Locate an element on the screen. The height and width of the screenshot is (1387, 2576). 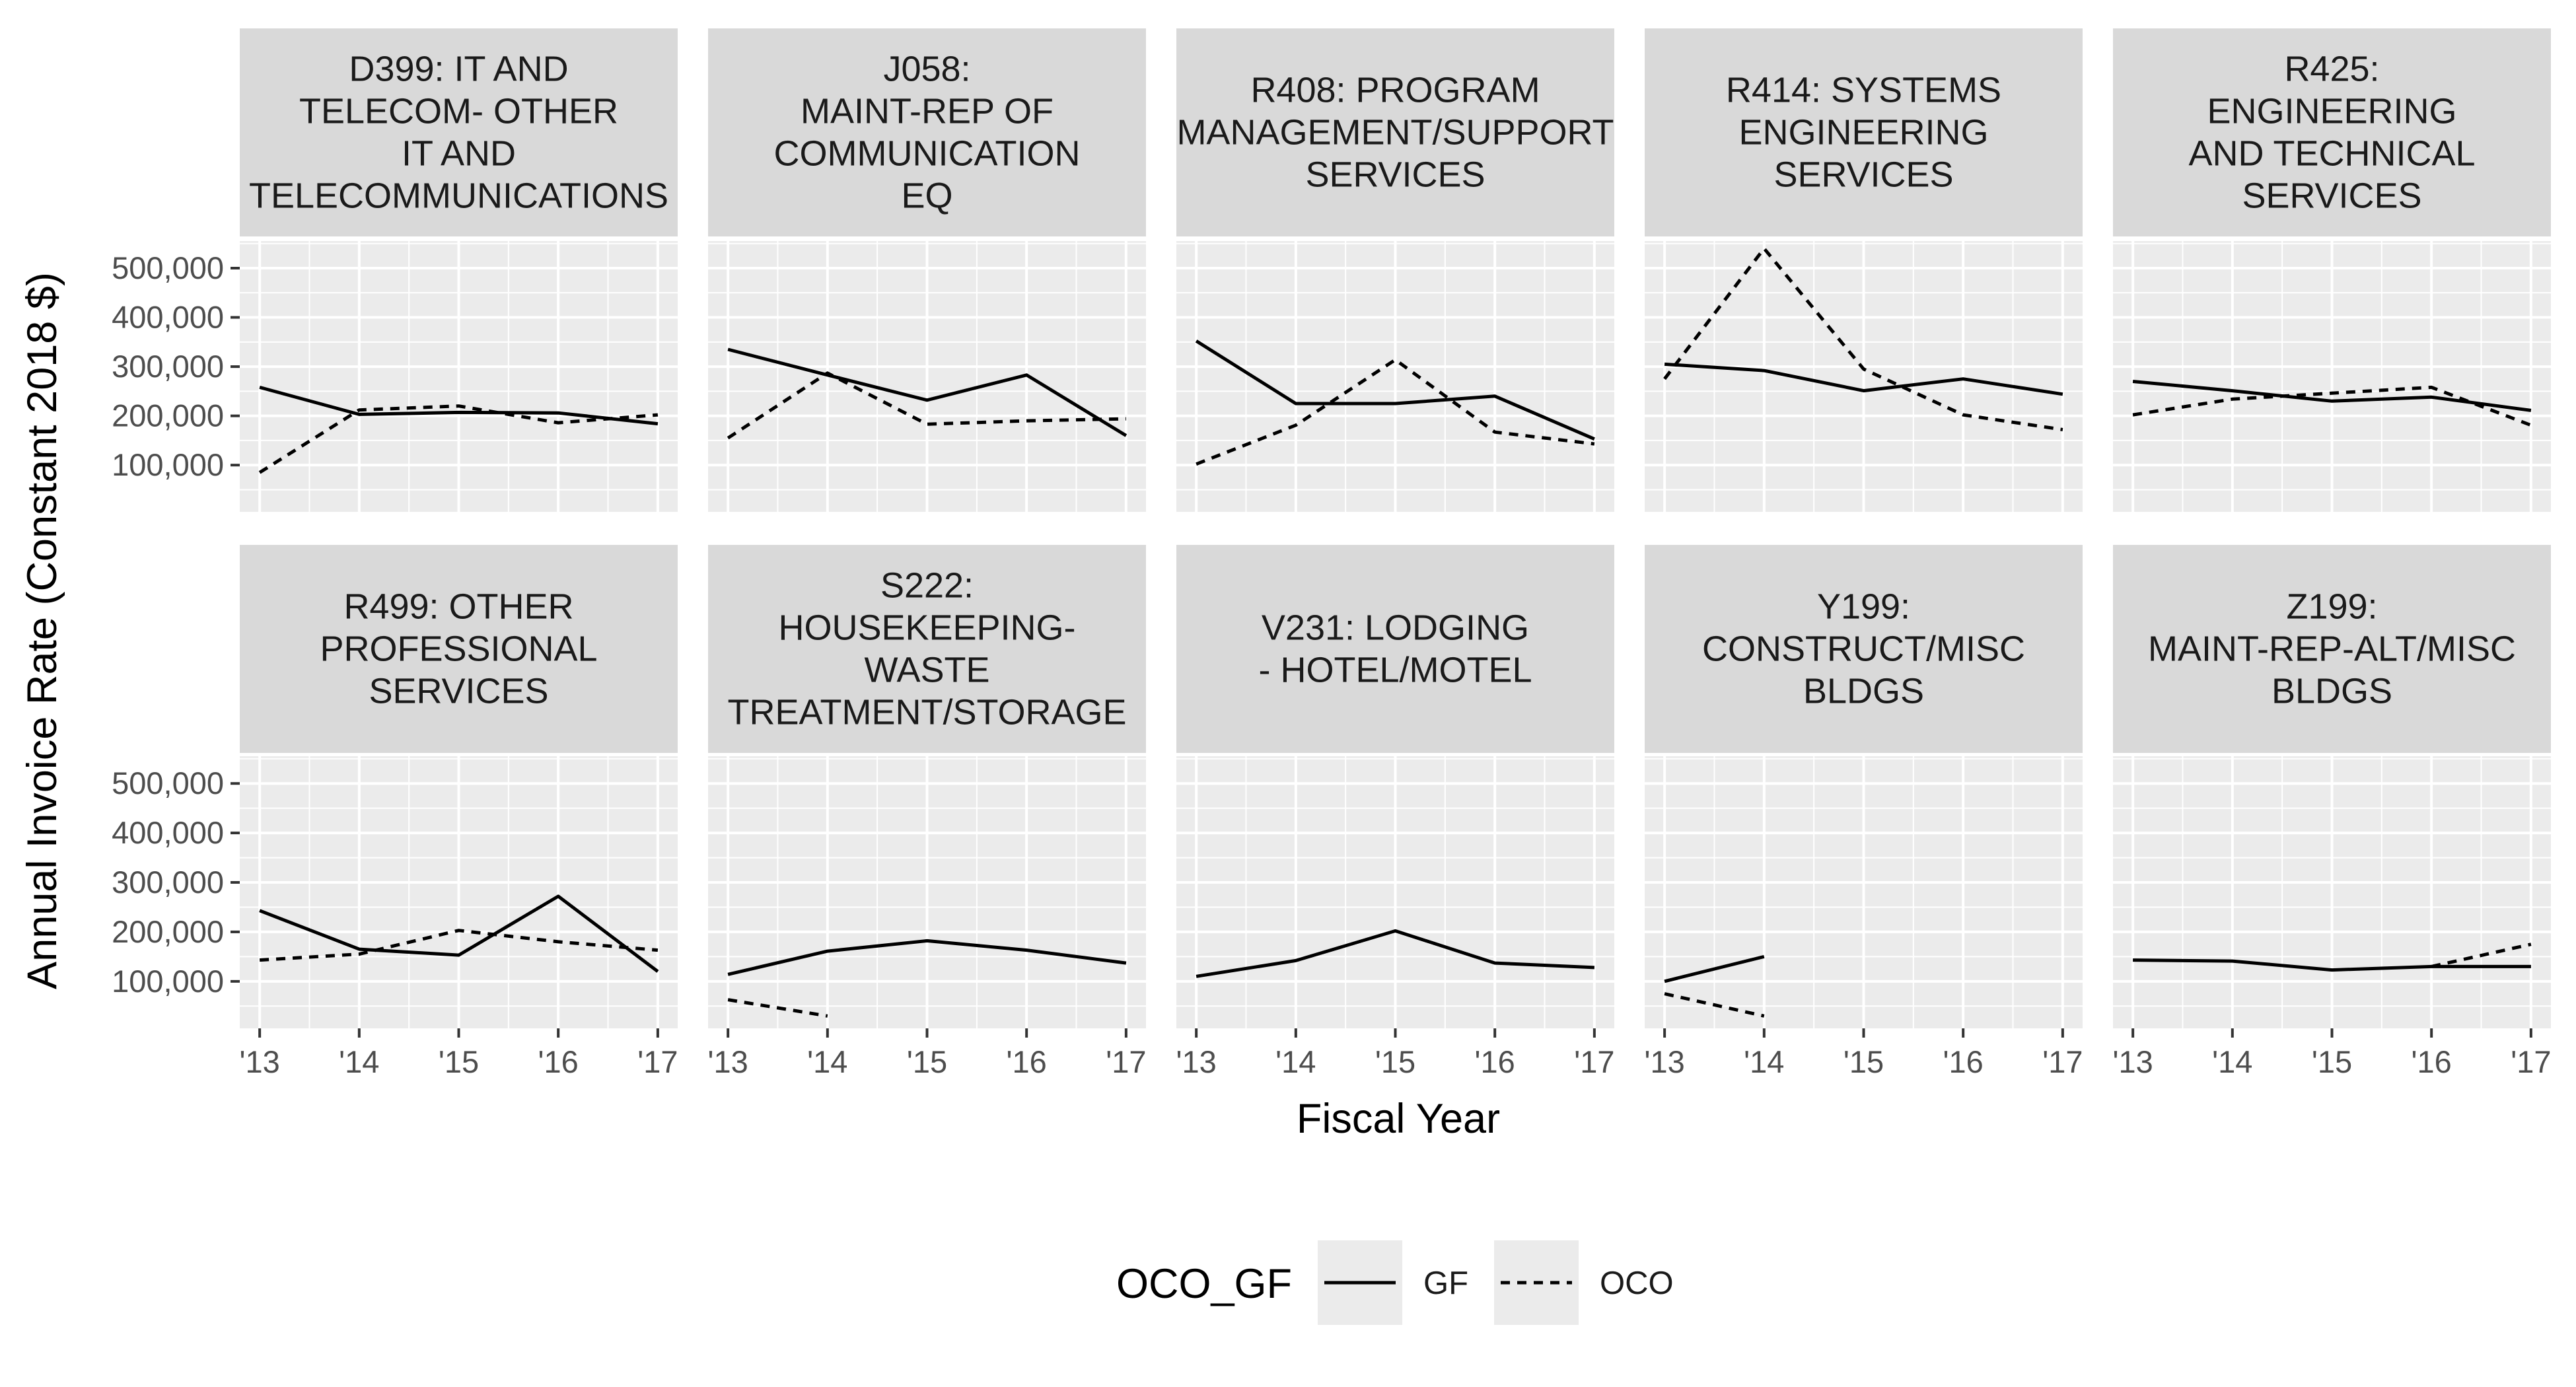
legend-title: OCO_GF is located at coordinates (1204, 1284).